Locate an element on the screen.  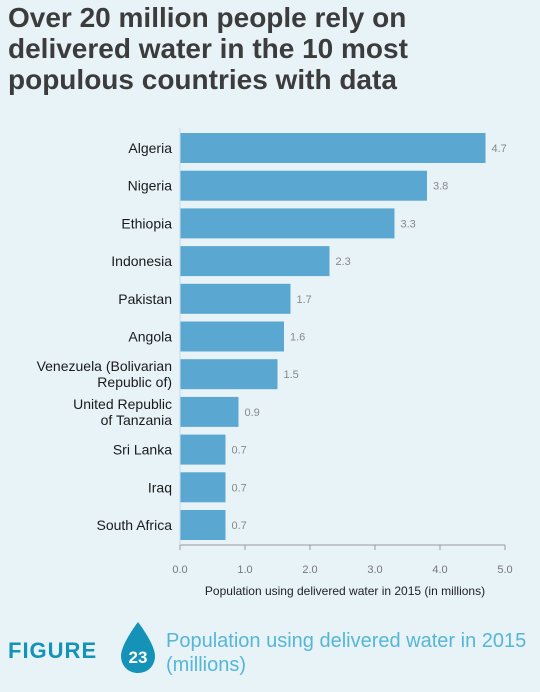
bar-value-label-2: 3.3 is located at coordinates (408, 224).